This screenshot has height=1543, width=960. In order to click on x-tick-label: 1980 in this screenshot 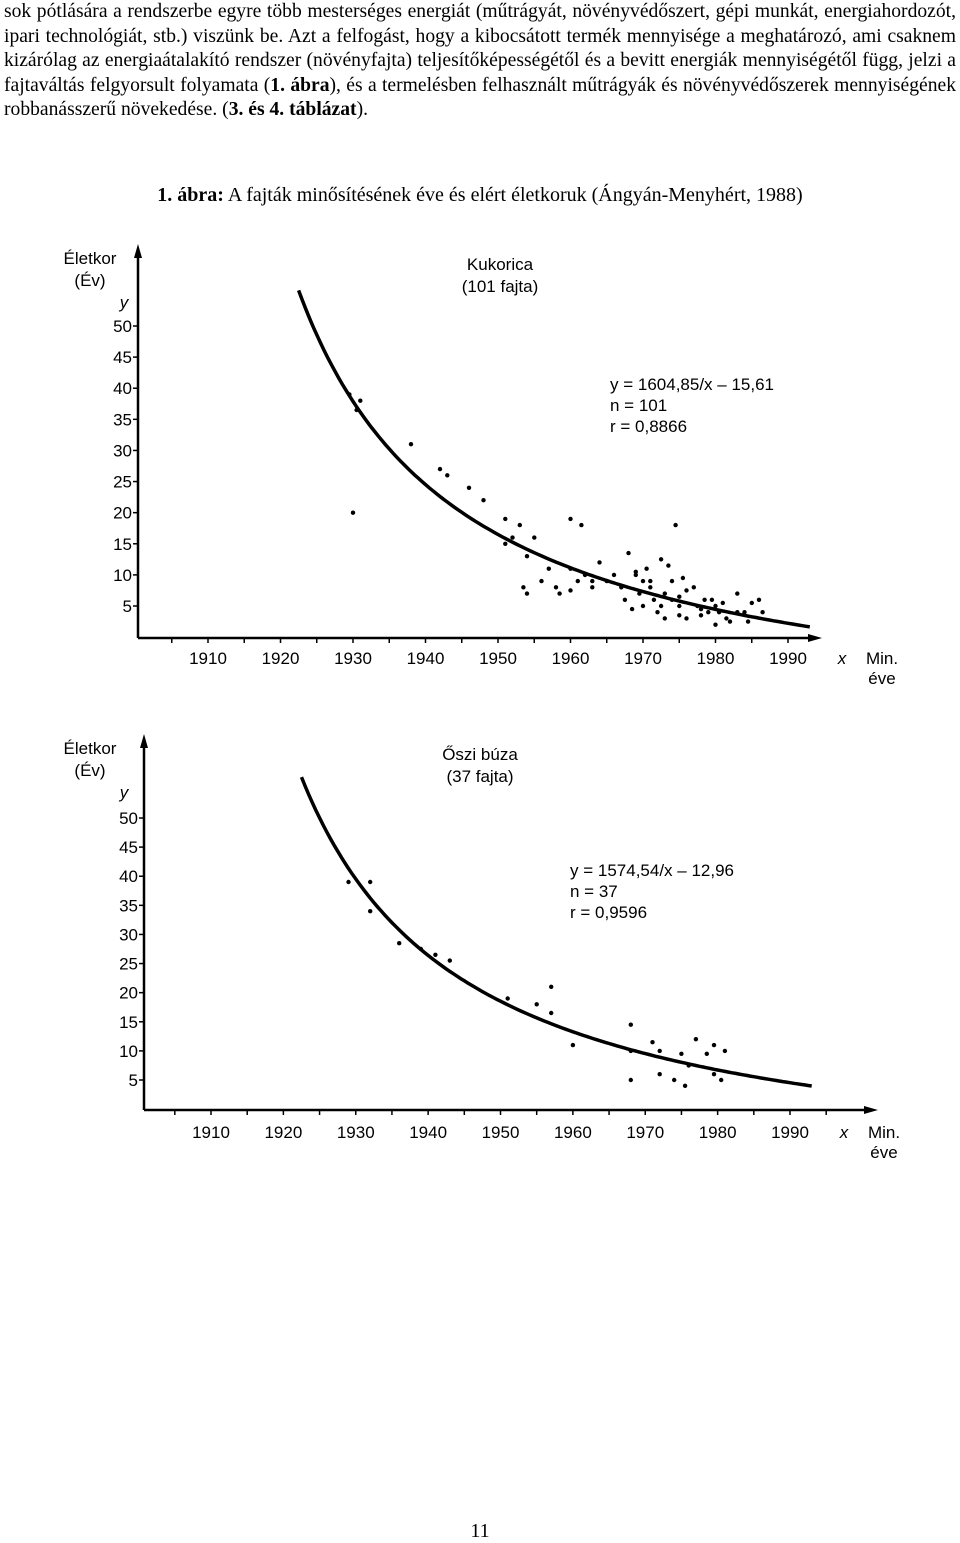, I will do `click(718, 1132)`.